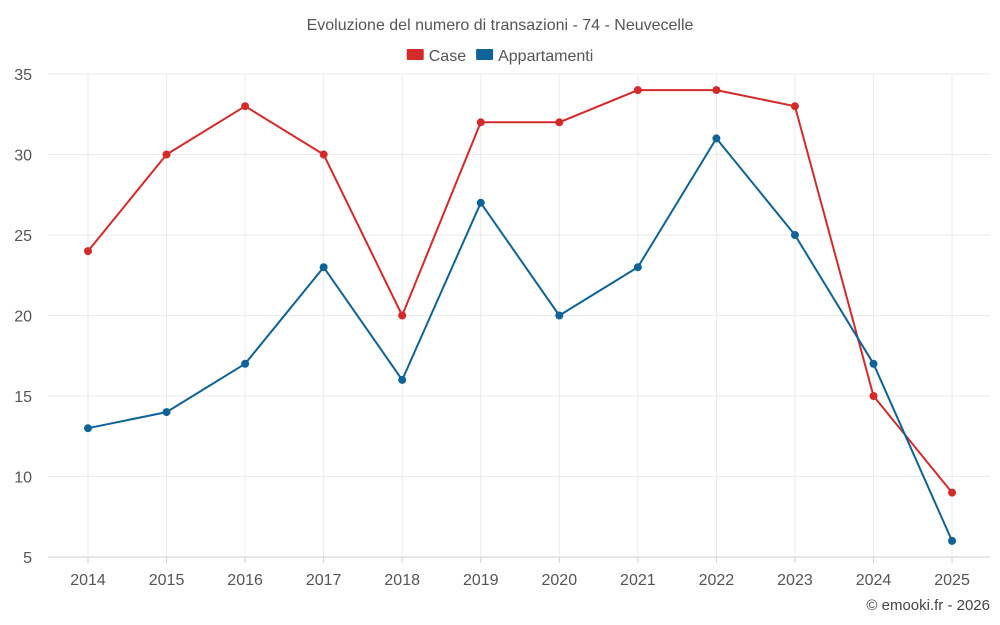 This screenshot has width=1000, height=625. Describe the element at coordinates (27, 558) in the screenshot. I see `y-tick-label: 5` at that location.